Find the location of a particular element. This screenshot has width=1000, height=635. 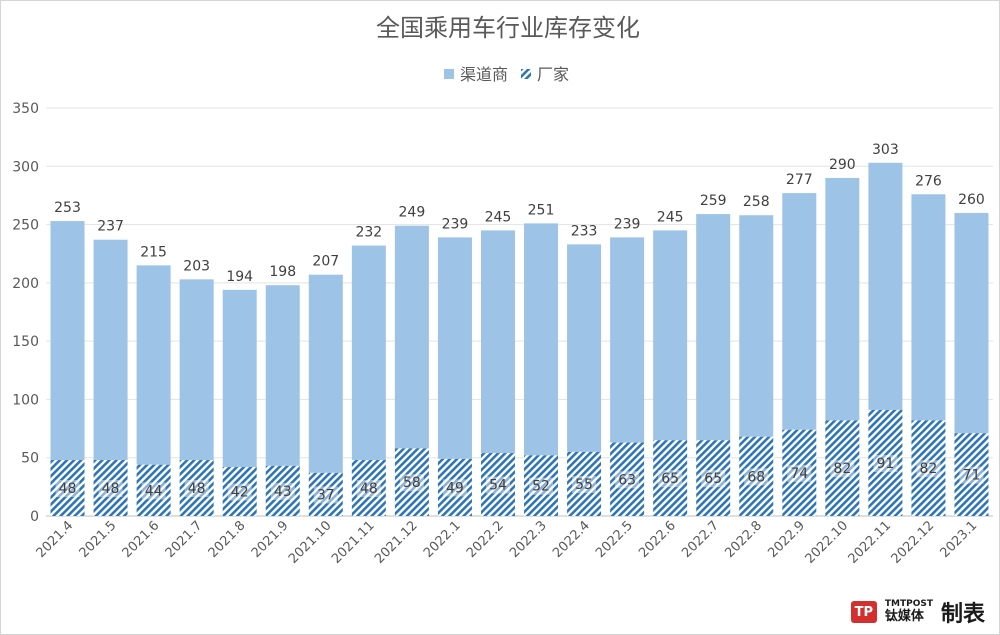

bar-total-label: 194 is located at coordinates (239, 277).